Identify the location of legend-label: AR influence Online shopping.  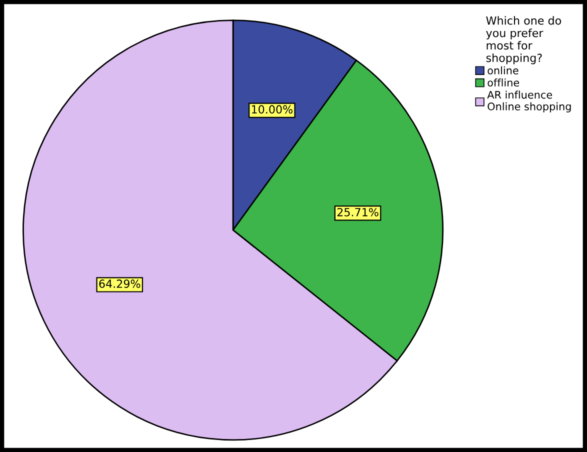
(529, 101).